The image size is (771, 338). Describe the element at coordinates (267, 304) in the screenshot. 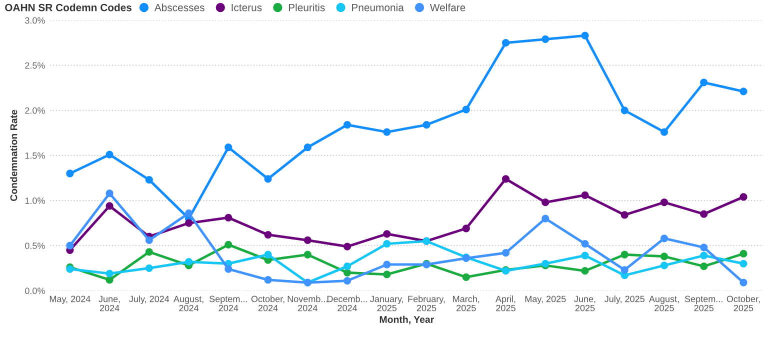

I see `x-tick-label: October, 2024` at that location.